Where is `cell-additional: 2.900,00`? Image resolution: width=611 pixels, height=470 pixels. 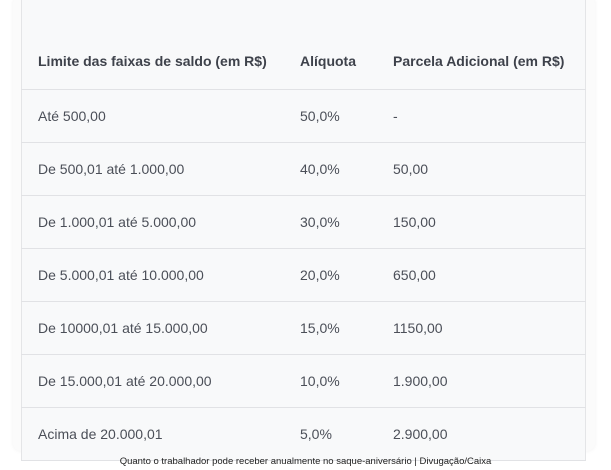 cell-additional: 2.900,00 is located at coordinates (420, 434).